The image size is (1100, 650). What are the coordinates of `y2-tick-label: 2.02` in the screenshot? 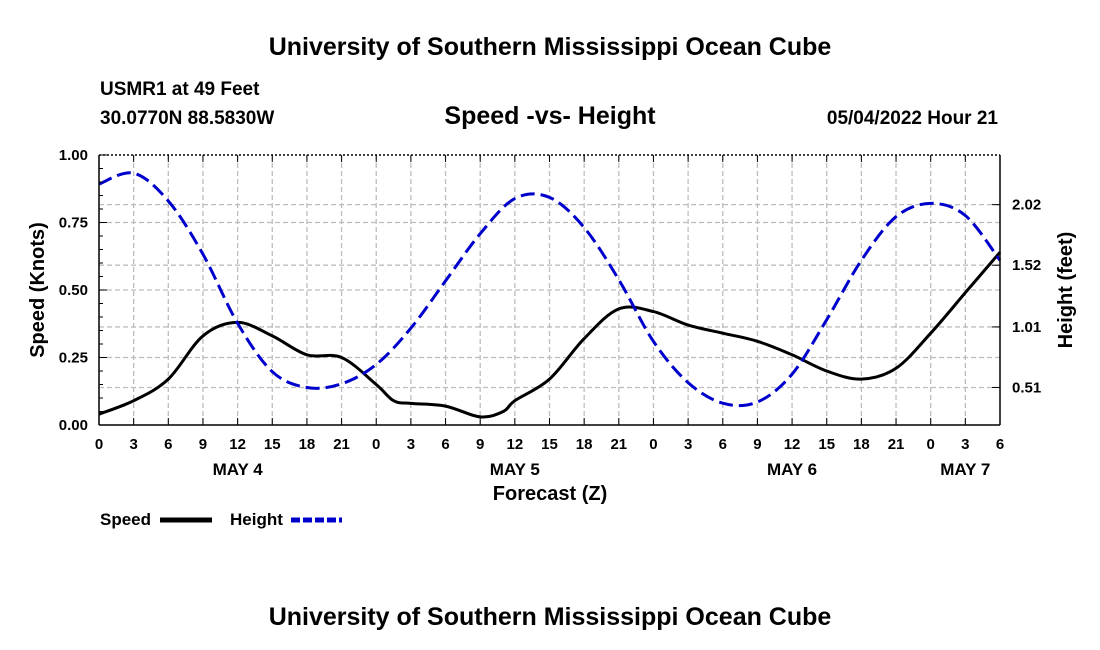 It's located at (1026, 205).